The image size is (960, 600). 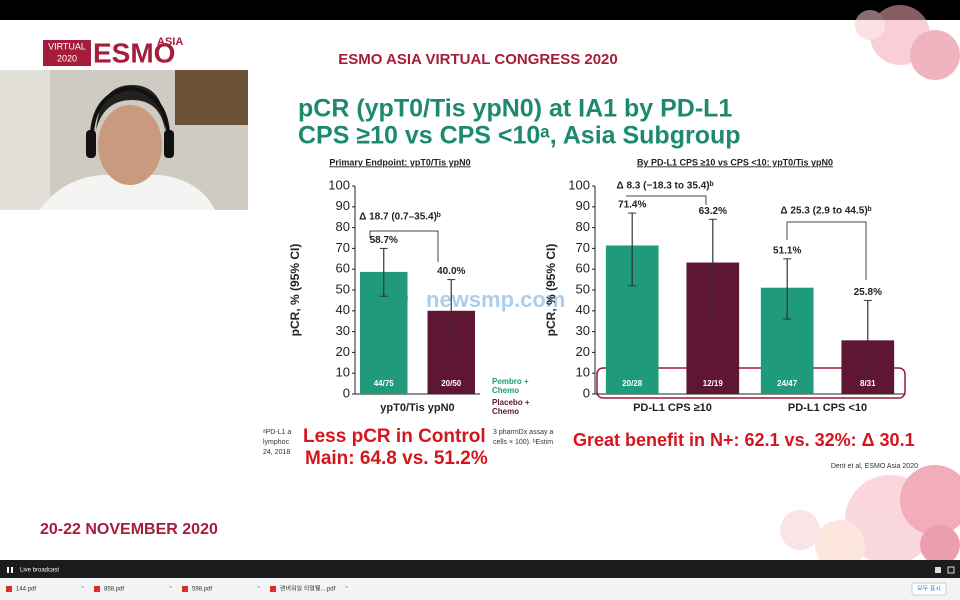 I want to click on value-label: 40.0%, so click(x=451, y=271).